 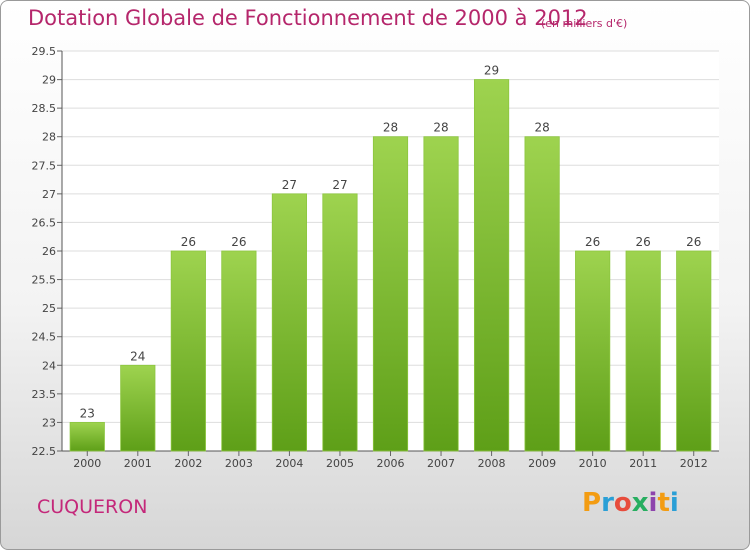 What do you see at coordinates (584, 23) in the screenshot?
I see `chart-unit: (en milliers d'€)` at bounding box center [584, 23].